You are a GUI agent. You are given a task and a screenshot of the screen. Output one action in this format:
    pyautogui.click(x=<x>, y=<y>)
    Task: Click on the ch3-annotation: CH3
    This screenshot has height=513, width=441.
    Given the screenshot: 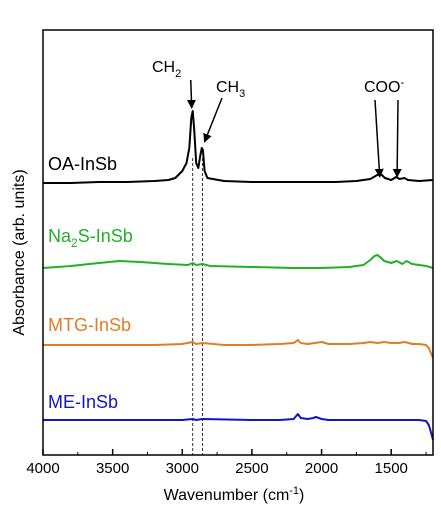 What is the action you would take?
    pyautogui.click(x=230, y=89)
    